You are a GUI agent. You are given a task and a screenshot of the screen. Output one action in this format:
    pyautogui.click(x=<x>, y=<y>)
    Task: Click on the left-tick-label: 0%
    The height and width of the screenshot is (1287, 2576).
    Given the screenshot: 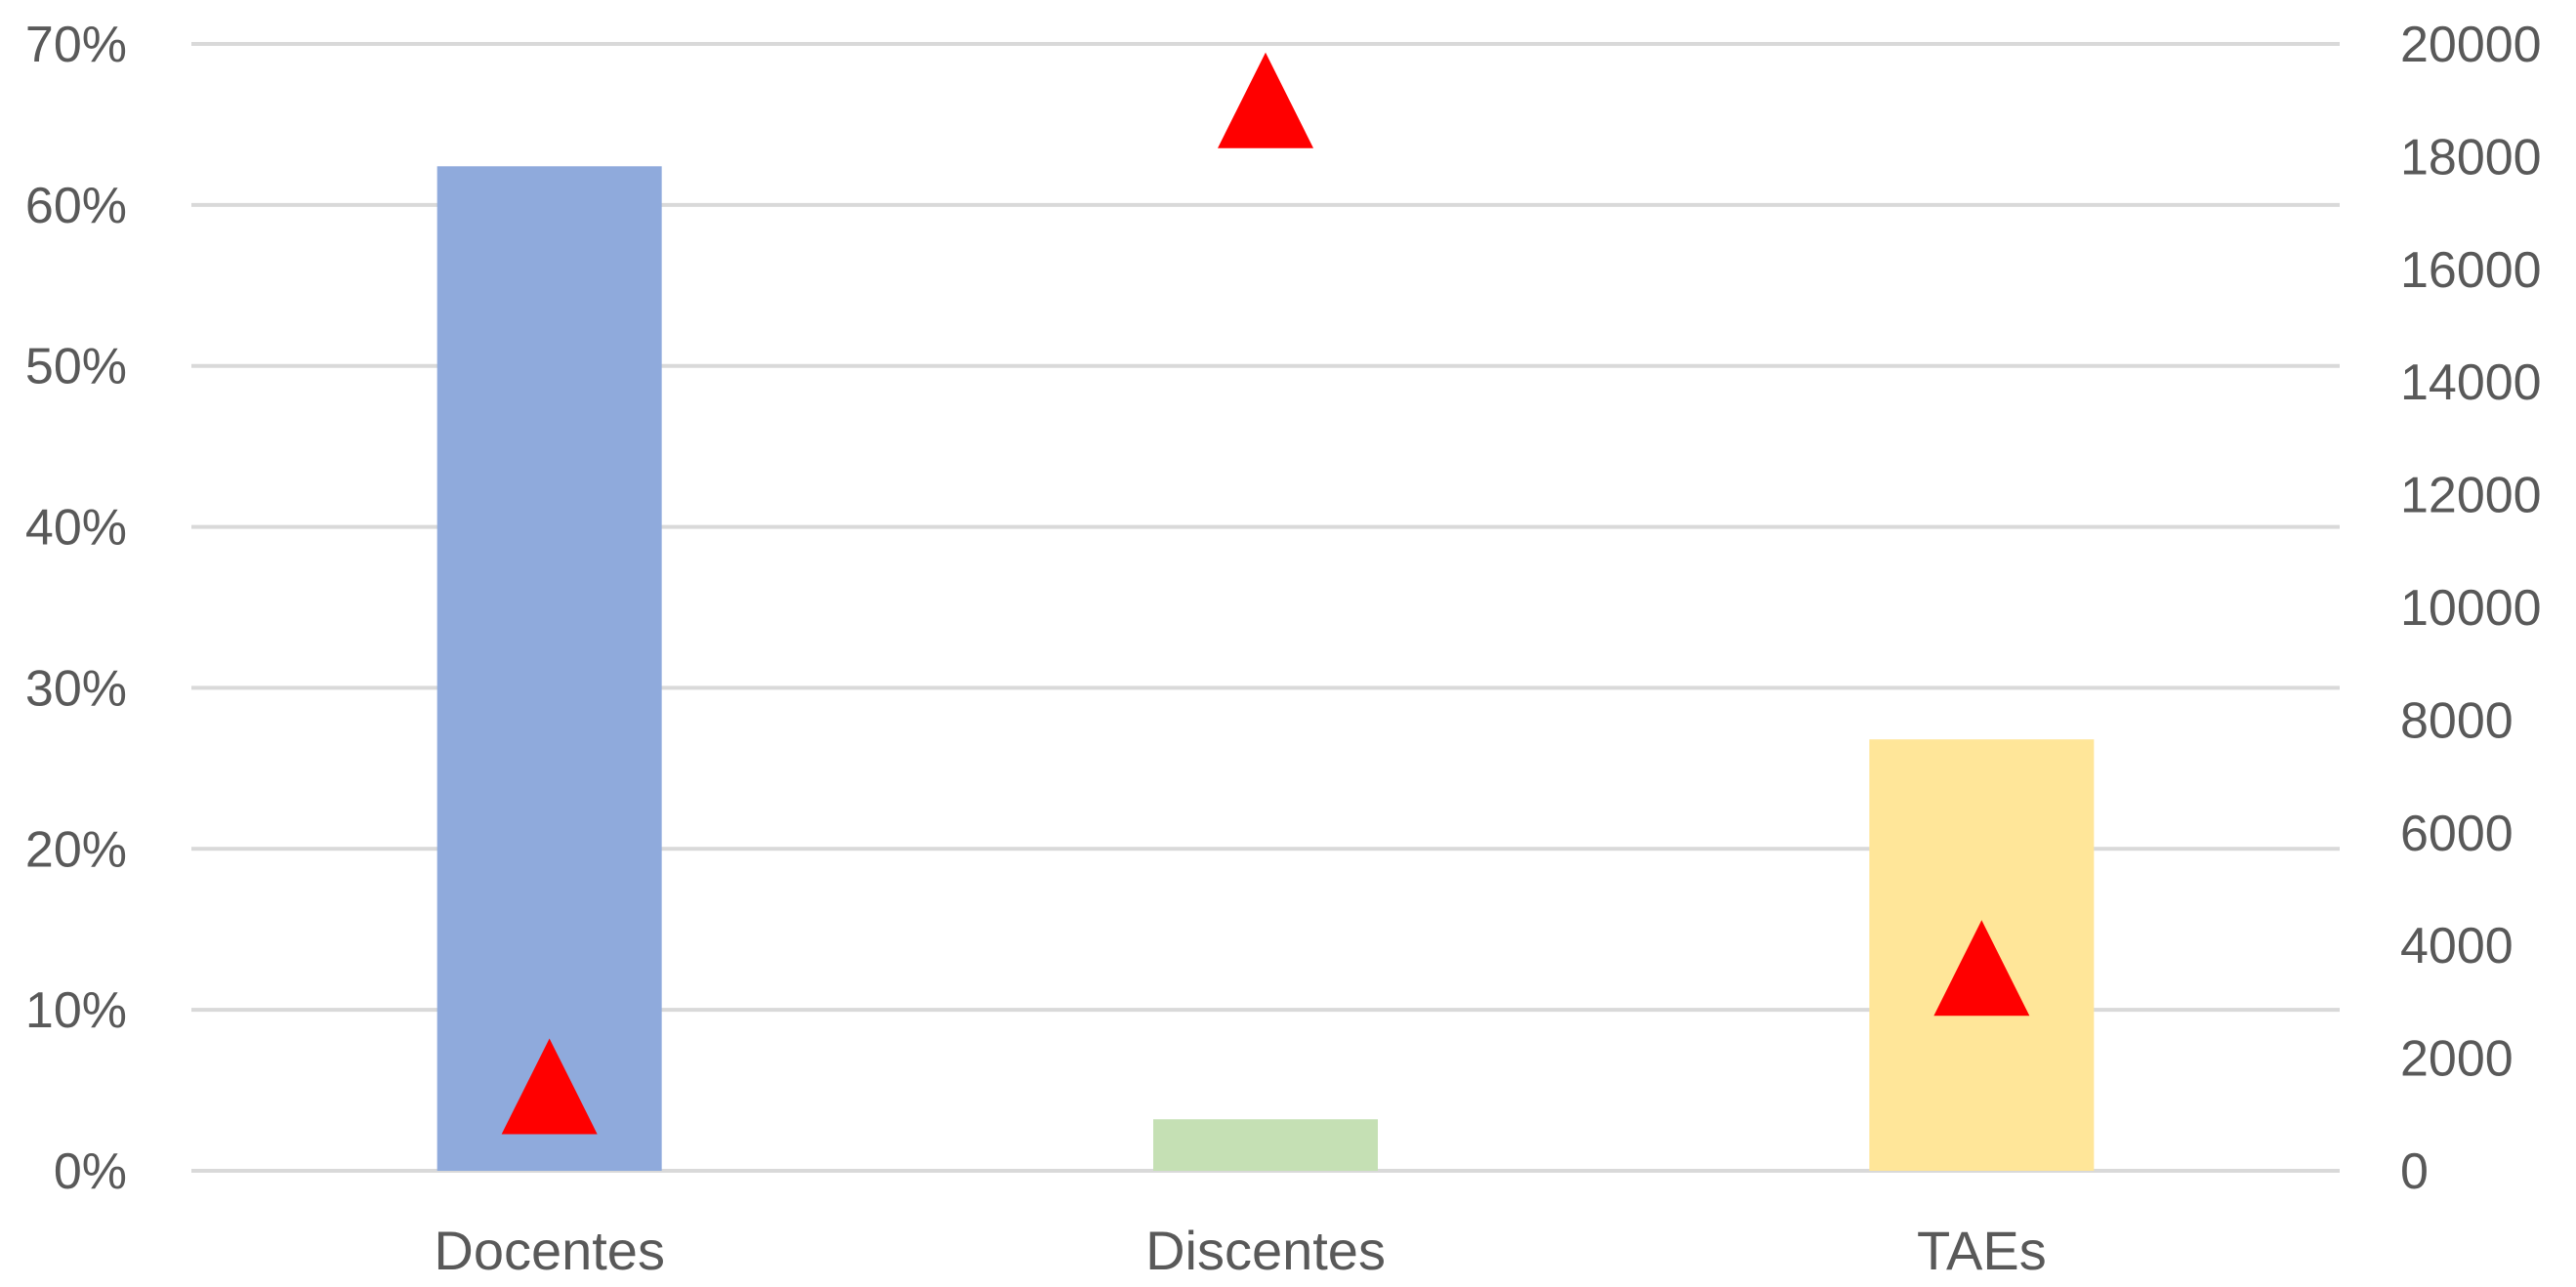 What is the action you would take?
    pyautogui.click(x=90, y=1171)
    